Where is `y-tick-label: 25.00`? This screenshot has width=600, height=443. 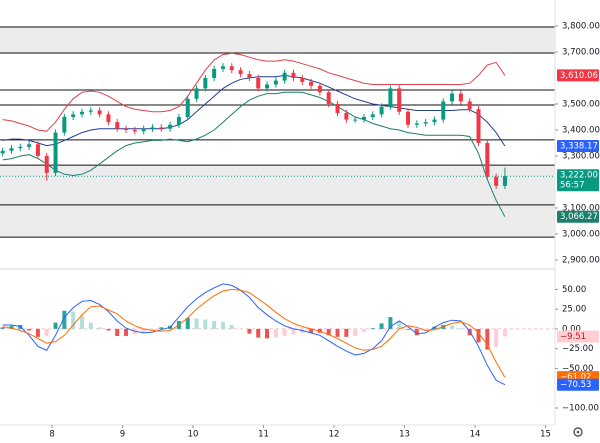
y-tick-label: 25.00 is located at coordinates (574, 310).